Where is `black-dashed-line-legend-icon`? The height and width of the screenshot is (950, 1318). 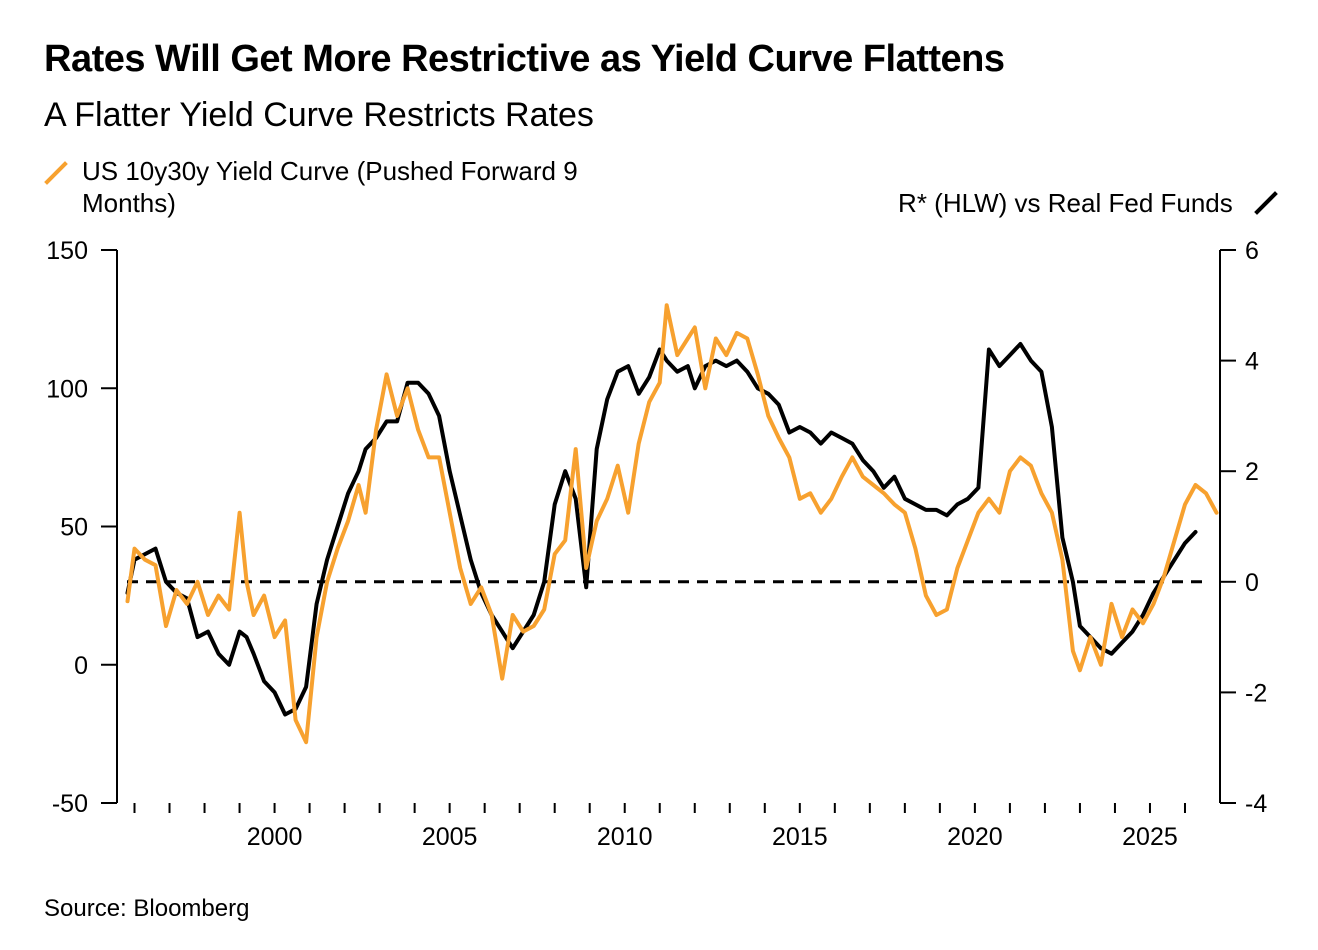 black-dashed-line-legend-icon is located at coordinates (1266, 203).